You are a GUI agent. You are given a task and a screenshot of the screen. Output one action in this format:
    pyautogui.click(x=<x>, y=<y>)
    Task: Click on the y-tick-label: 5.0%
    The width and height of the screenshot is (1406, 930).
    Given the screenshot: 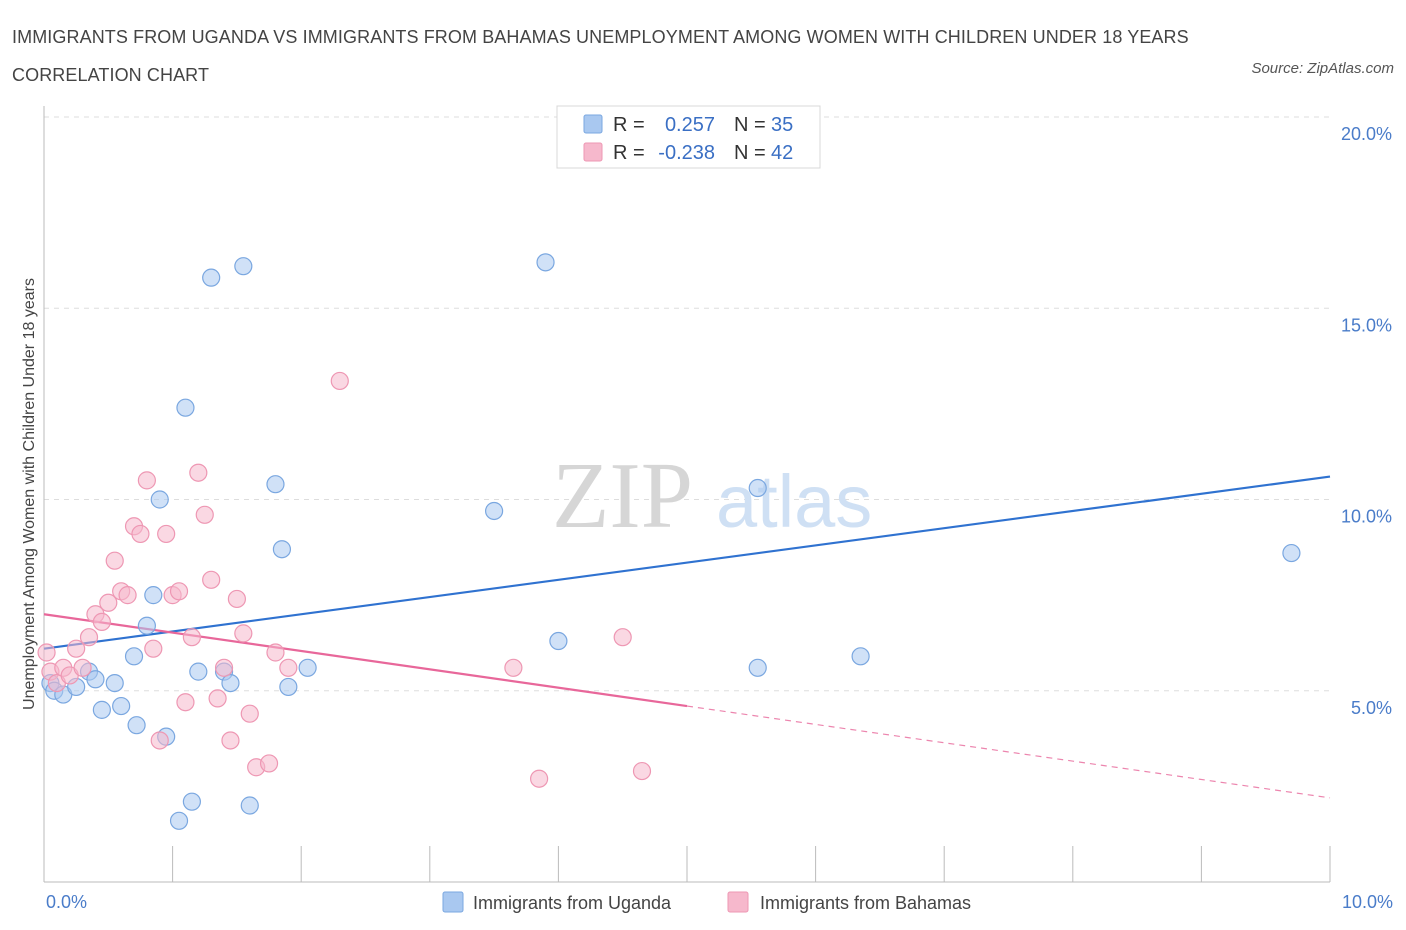 What is the action you would take?
    pyautogui.click(x=1371, y=708)
    